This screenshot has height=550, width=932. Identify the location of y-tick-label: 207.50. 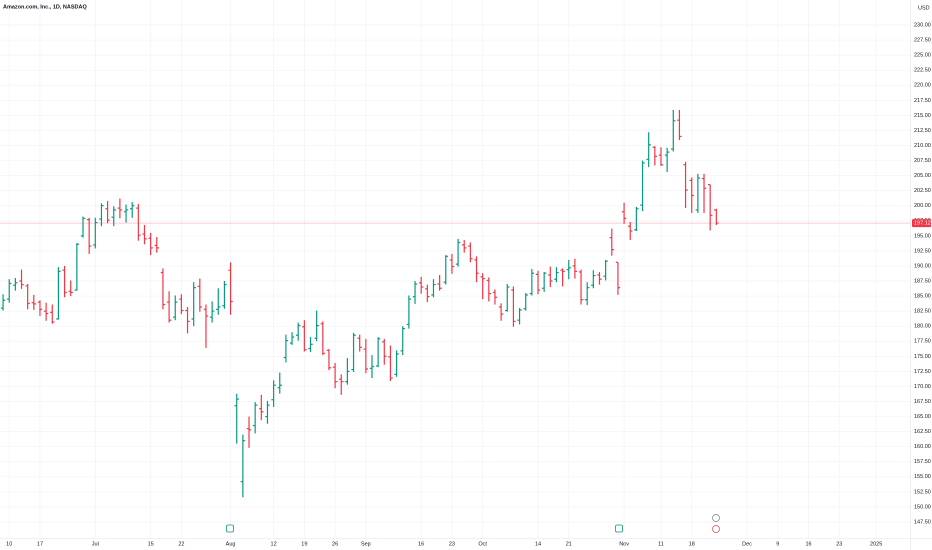
(922, 161).